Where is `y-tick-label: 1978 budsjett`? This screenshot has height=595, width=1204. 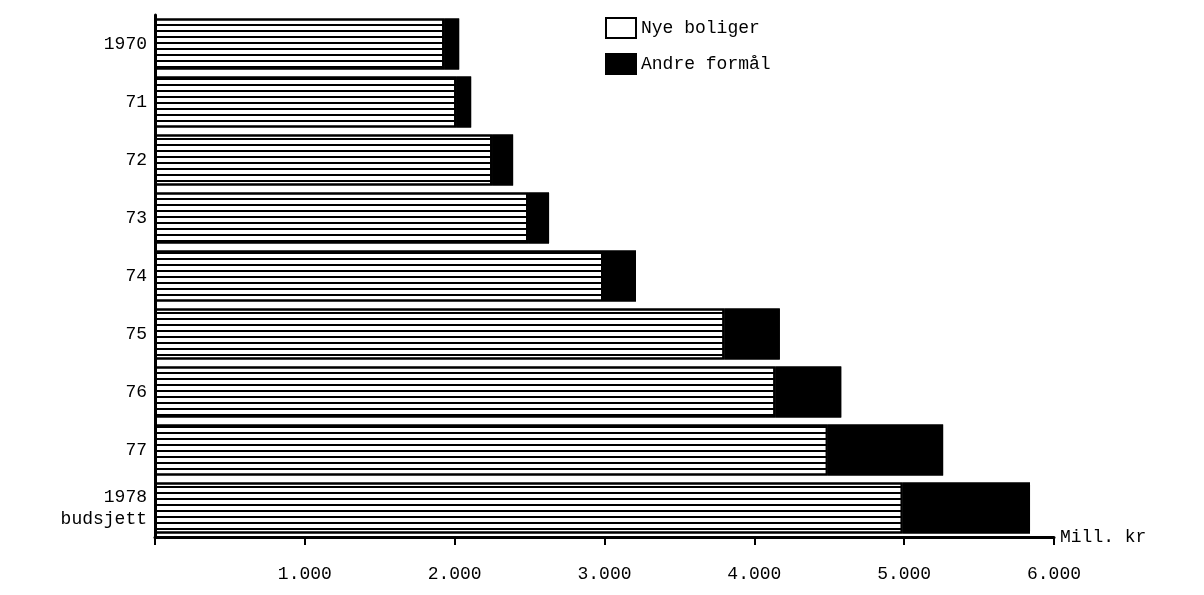 y-tick-label: 1978 budsjett is located at coordinates (103, 508).